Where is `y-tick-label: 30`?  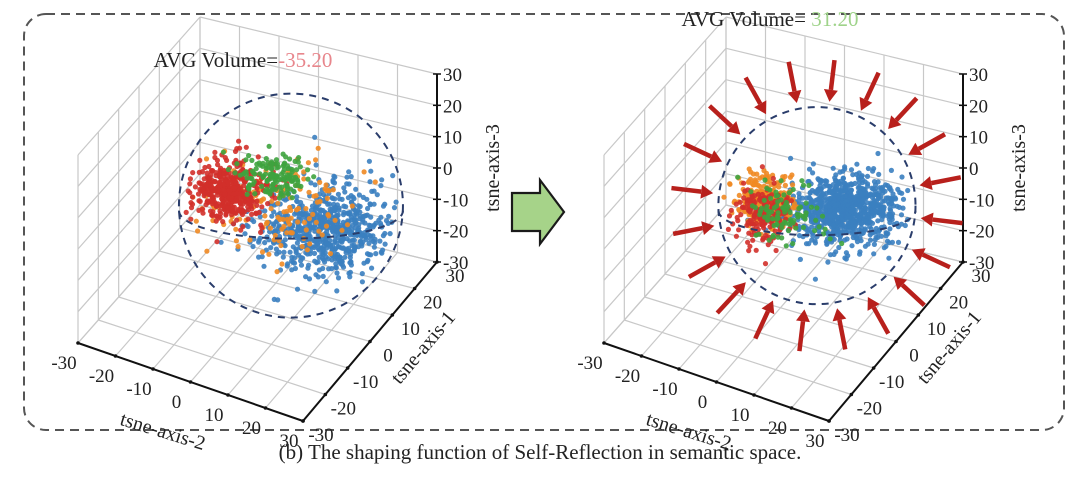 y-tick-label: 30 is located at coordinates (981, 276).